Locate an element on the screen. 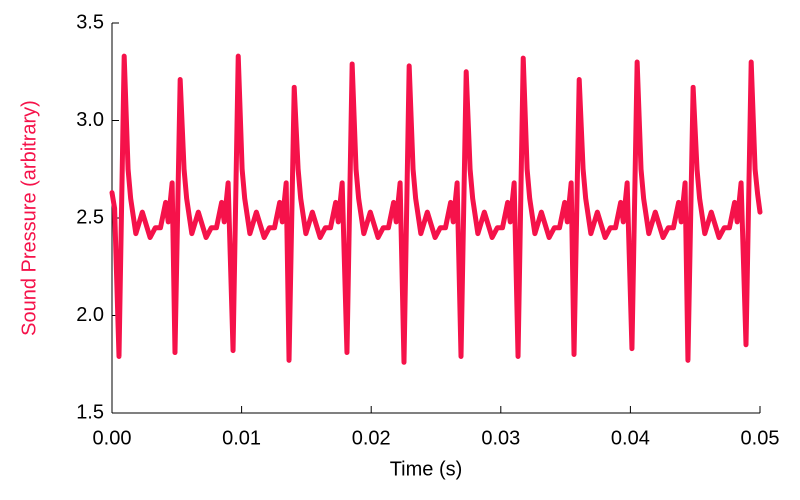 Image resolution: width=800 pixels, height=500 pixels. x-tick-label: 0.04 is located at coordinates (630, 438).